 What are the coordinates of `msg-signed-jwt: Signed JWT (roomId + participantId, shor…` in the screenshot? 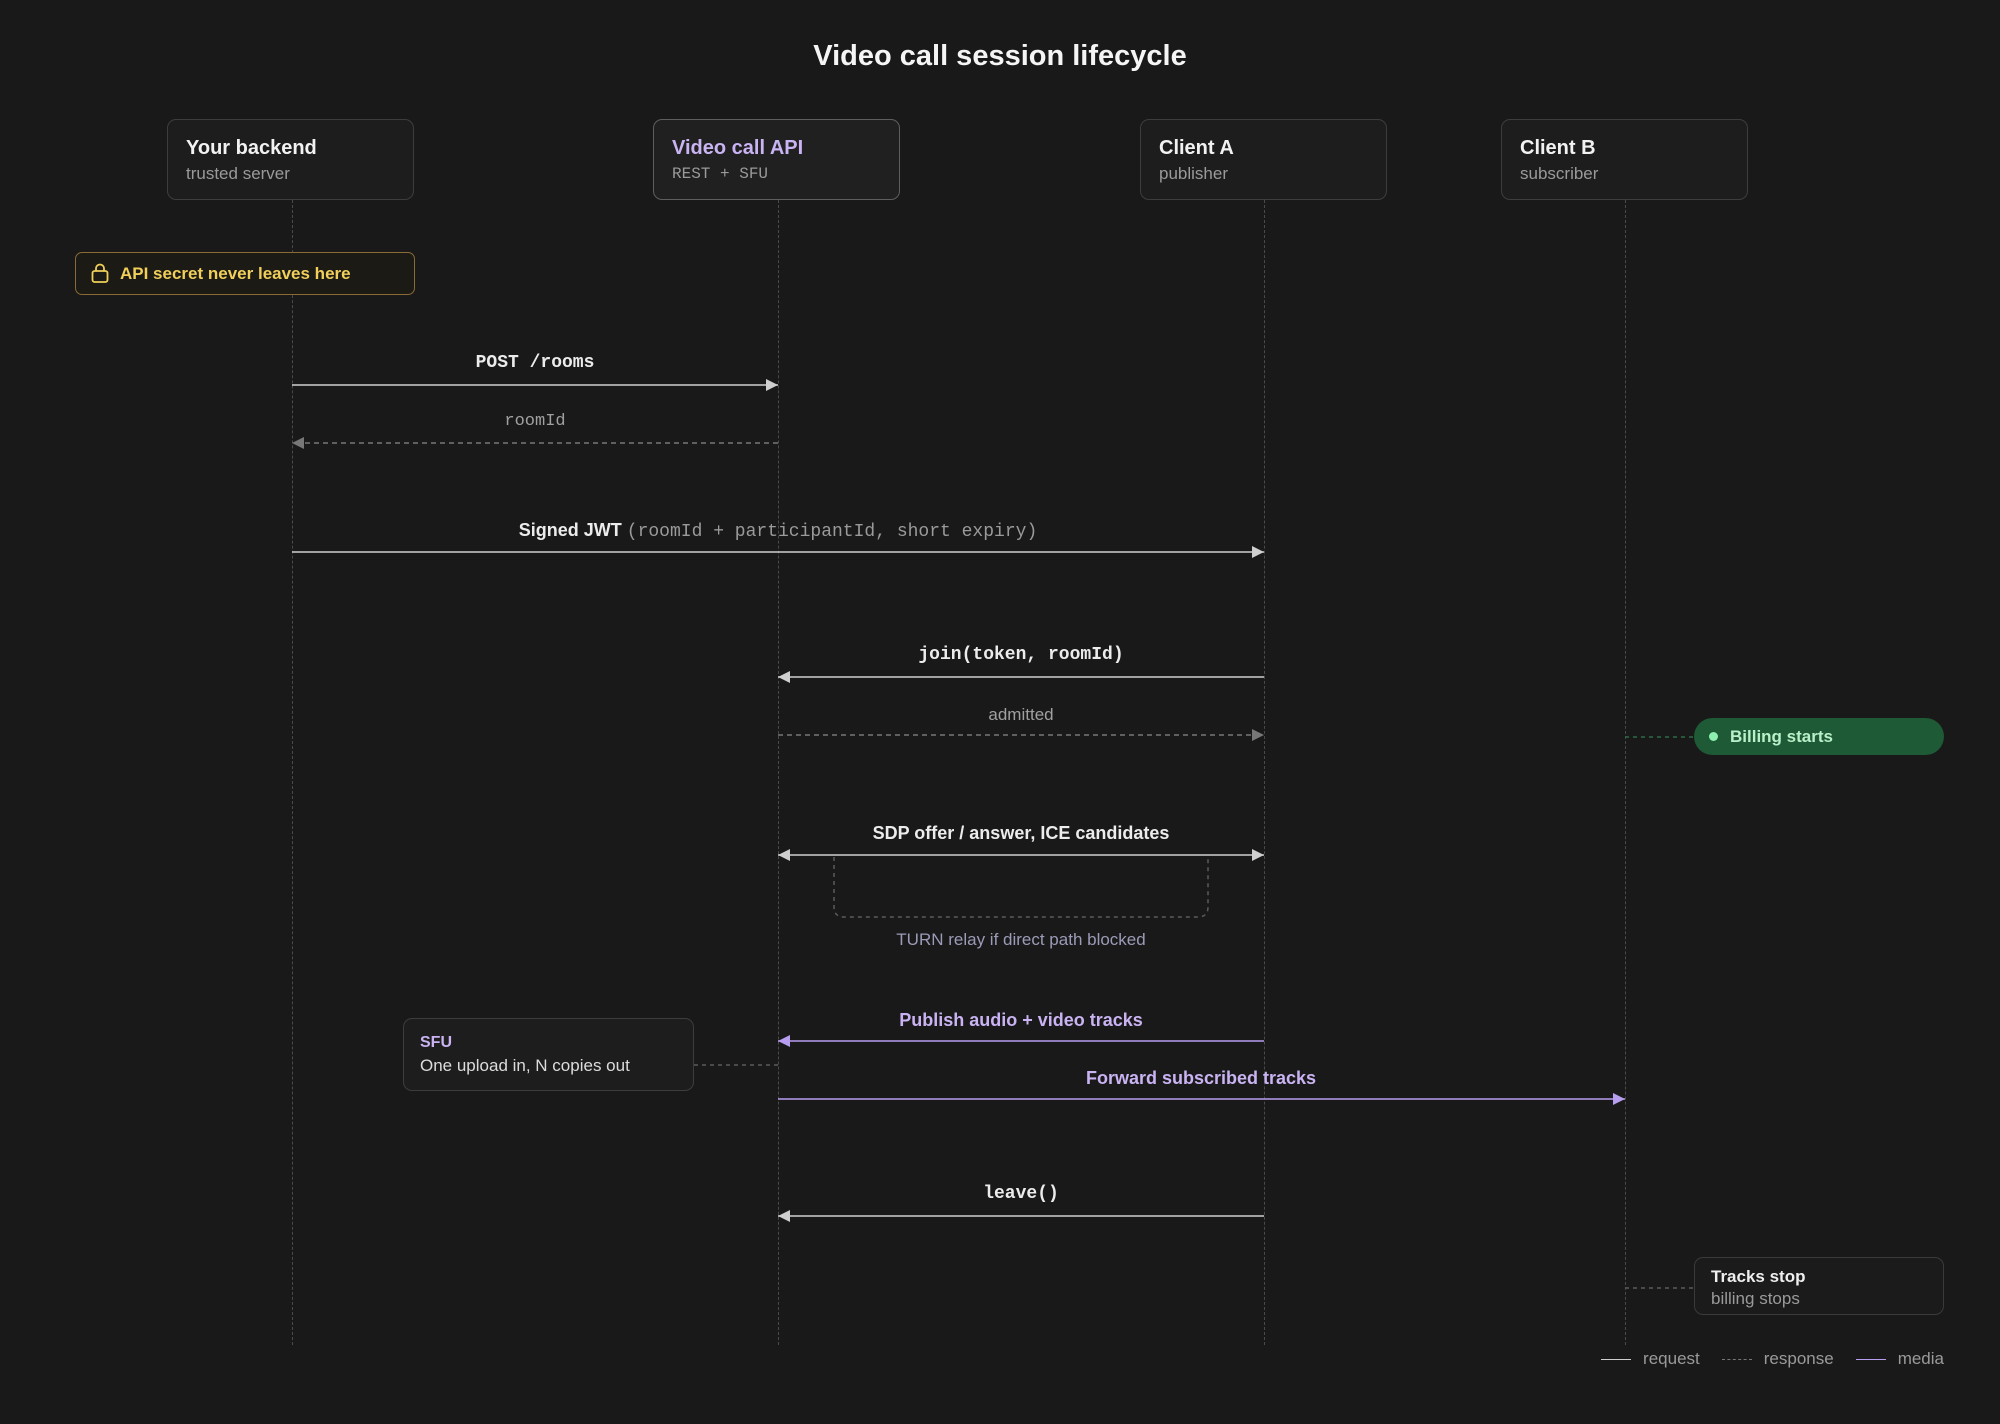 It's located at (778, 531).